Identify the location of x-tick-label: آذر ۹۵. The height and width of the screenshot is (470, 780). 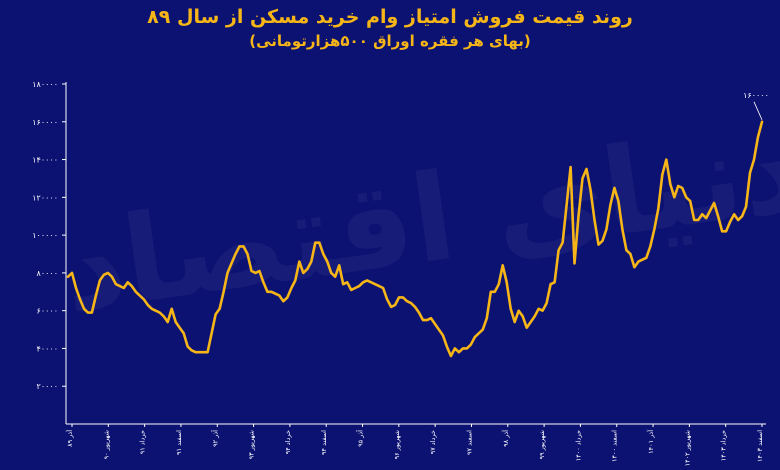
(360, 438).